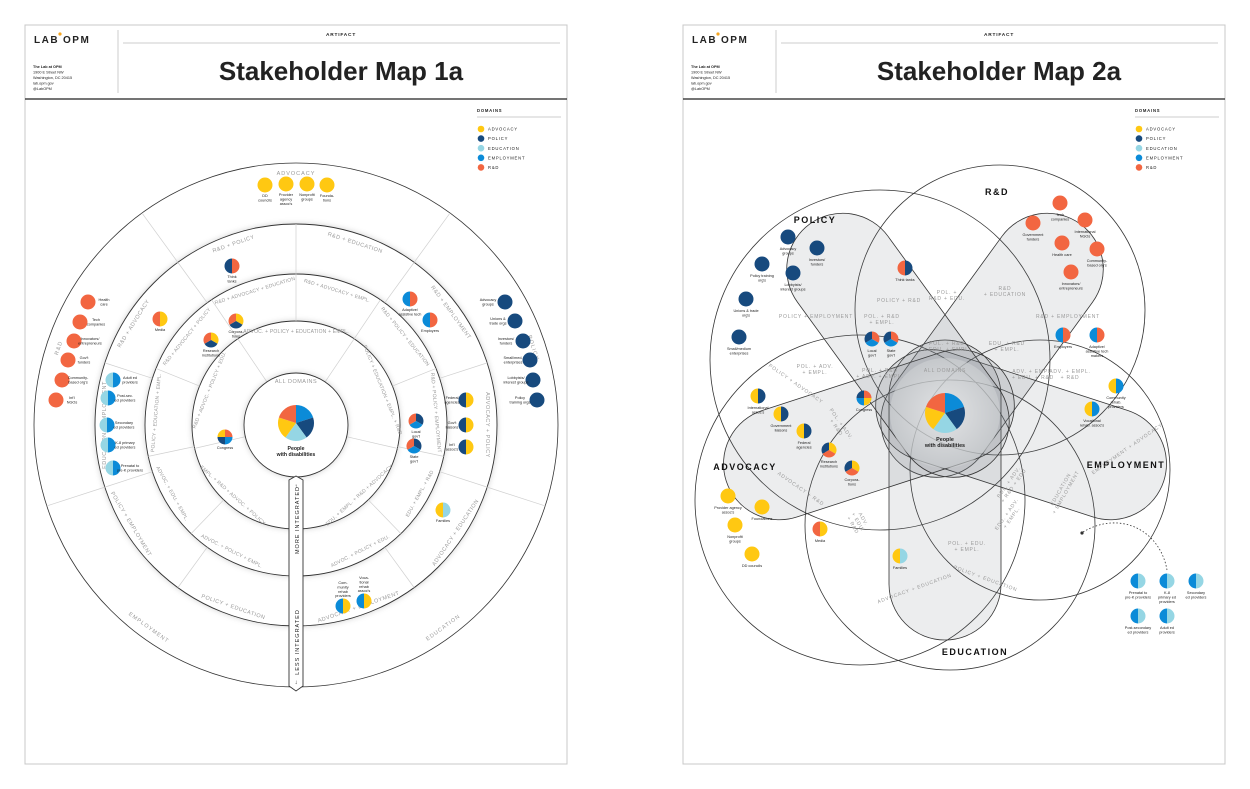 Image resolution: width=1250 pixels, height=789 pixels. Describe the element at coordinates (85, 358) in the screenshot. I see `node-label: Gov't` at that location.